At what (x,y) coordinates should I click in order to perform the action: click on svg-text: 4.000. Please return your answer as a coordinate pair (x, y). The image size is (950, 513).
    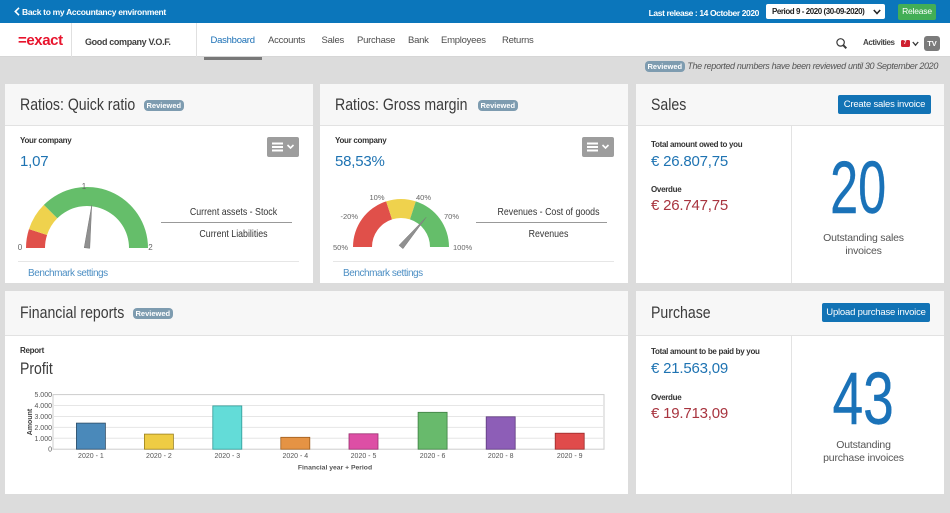
    Looking at the image, I should click on (43, 406).